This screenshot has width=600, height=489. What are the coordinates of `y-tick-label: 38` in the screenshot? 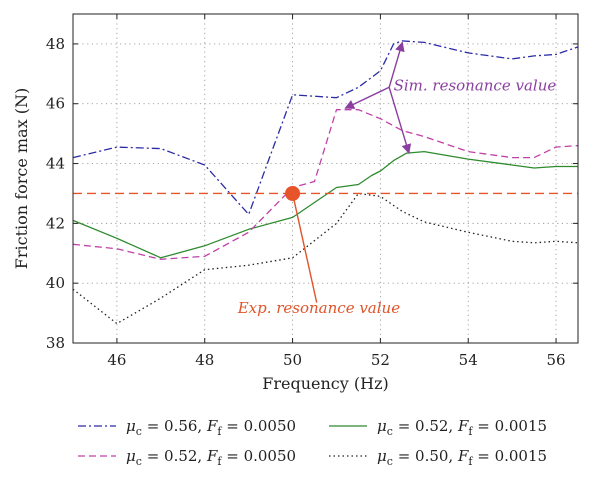 It's located at (55, 343).